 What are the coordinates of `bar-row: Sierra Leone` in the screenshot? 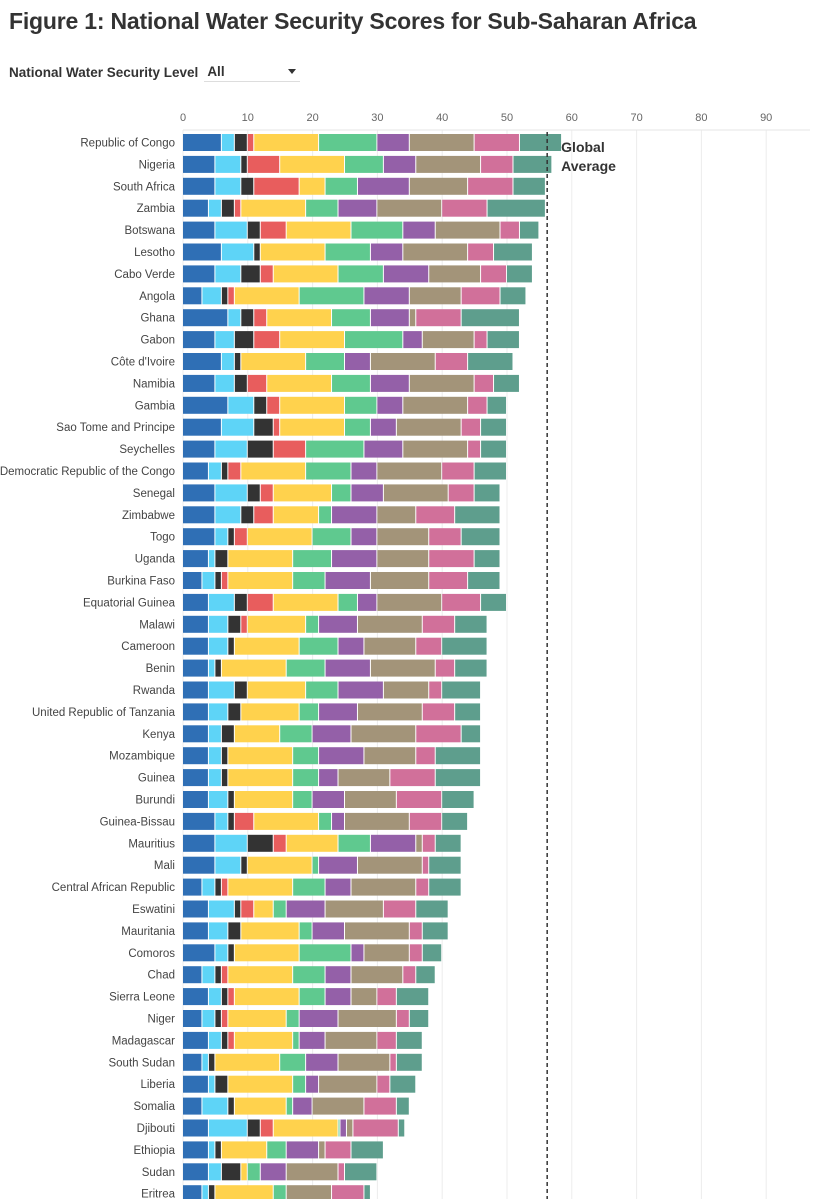 It's located at (269, 997).